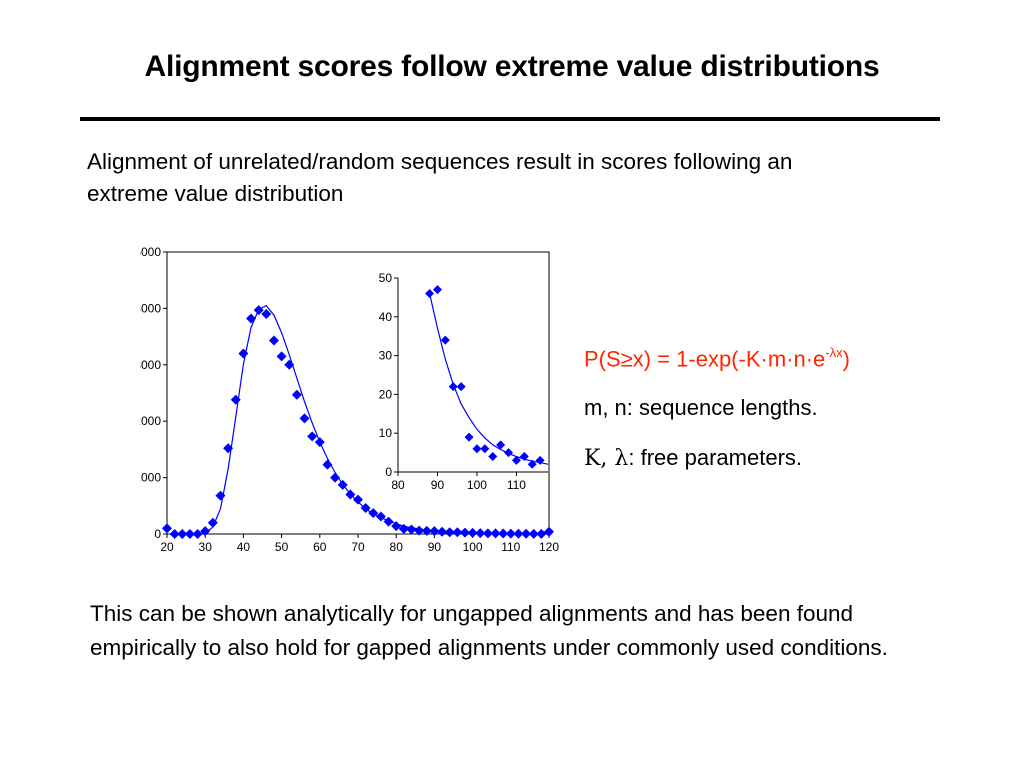 The height and width of the screenshot is (768, 1024). Describe the element at coordinates (398, 485) in the screenshot. I see `inset-x-tick-label: 80` at that location.